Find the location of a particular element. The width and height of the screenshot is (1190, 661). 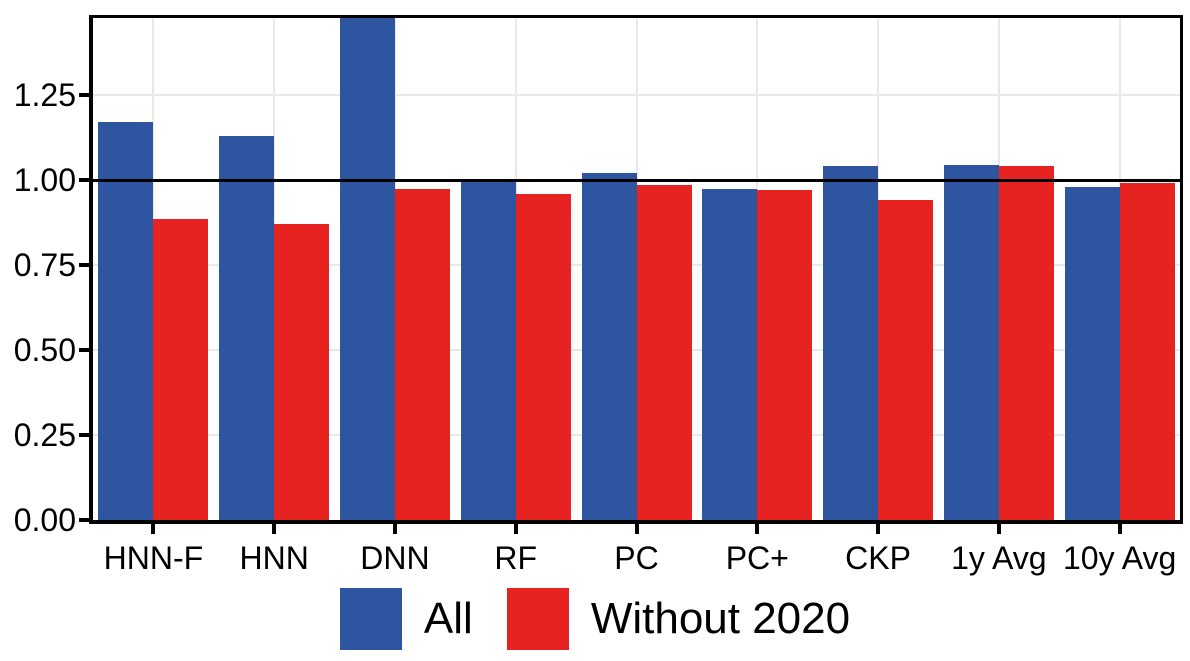

x-axis-tick-label: PC+ is located at coordinates (757, 558).